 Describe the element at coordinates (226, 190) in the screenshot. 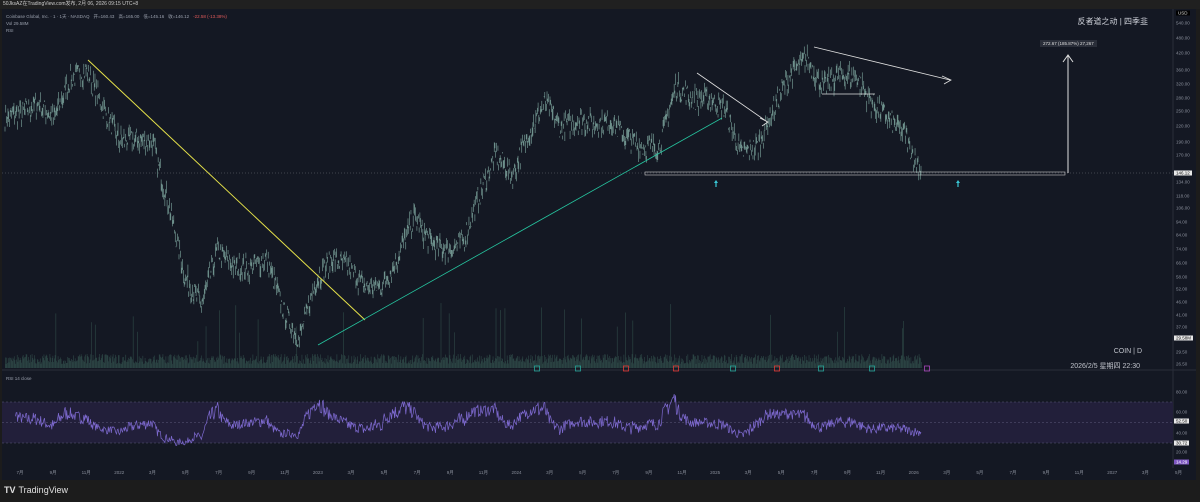

I see `downtrend-line-yellow` at that location.